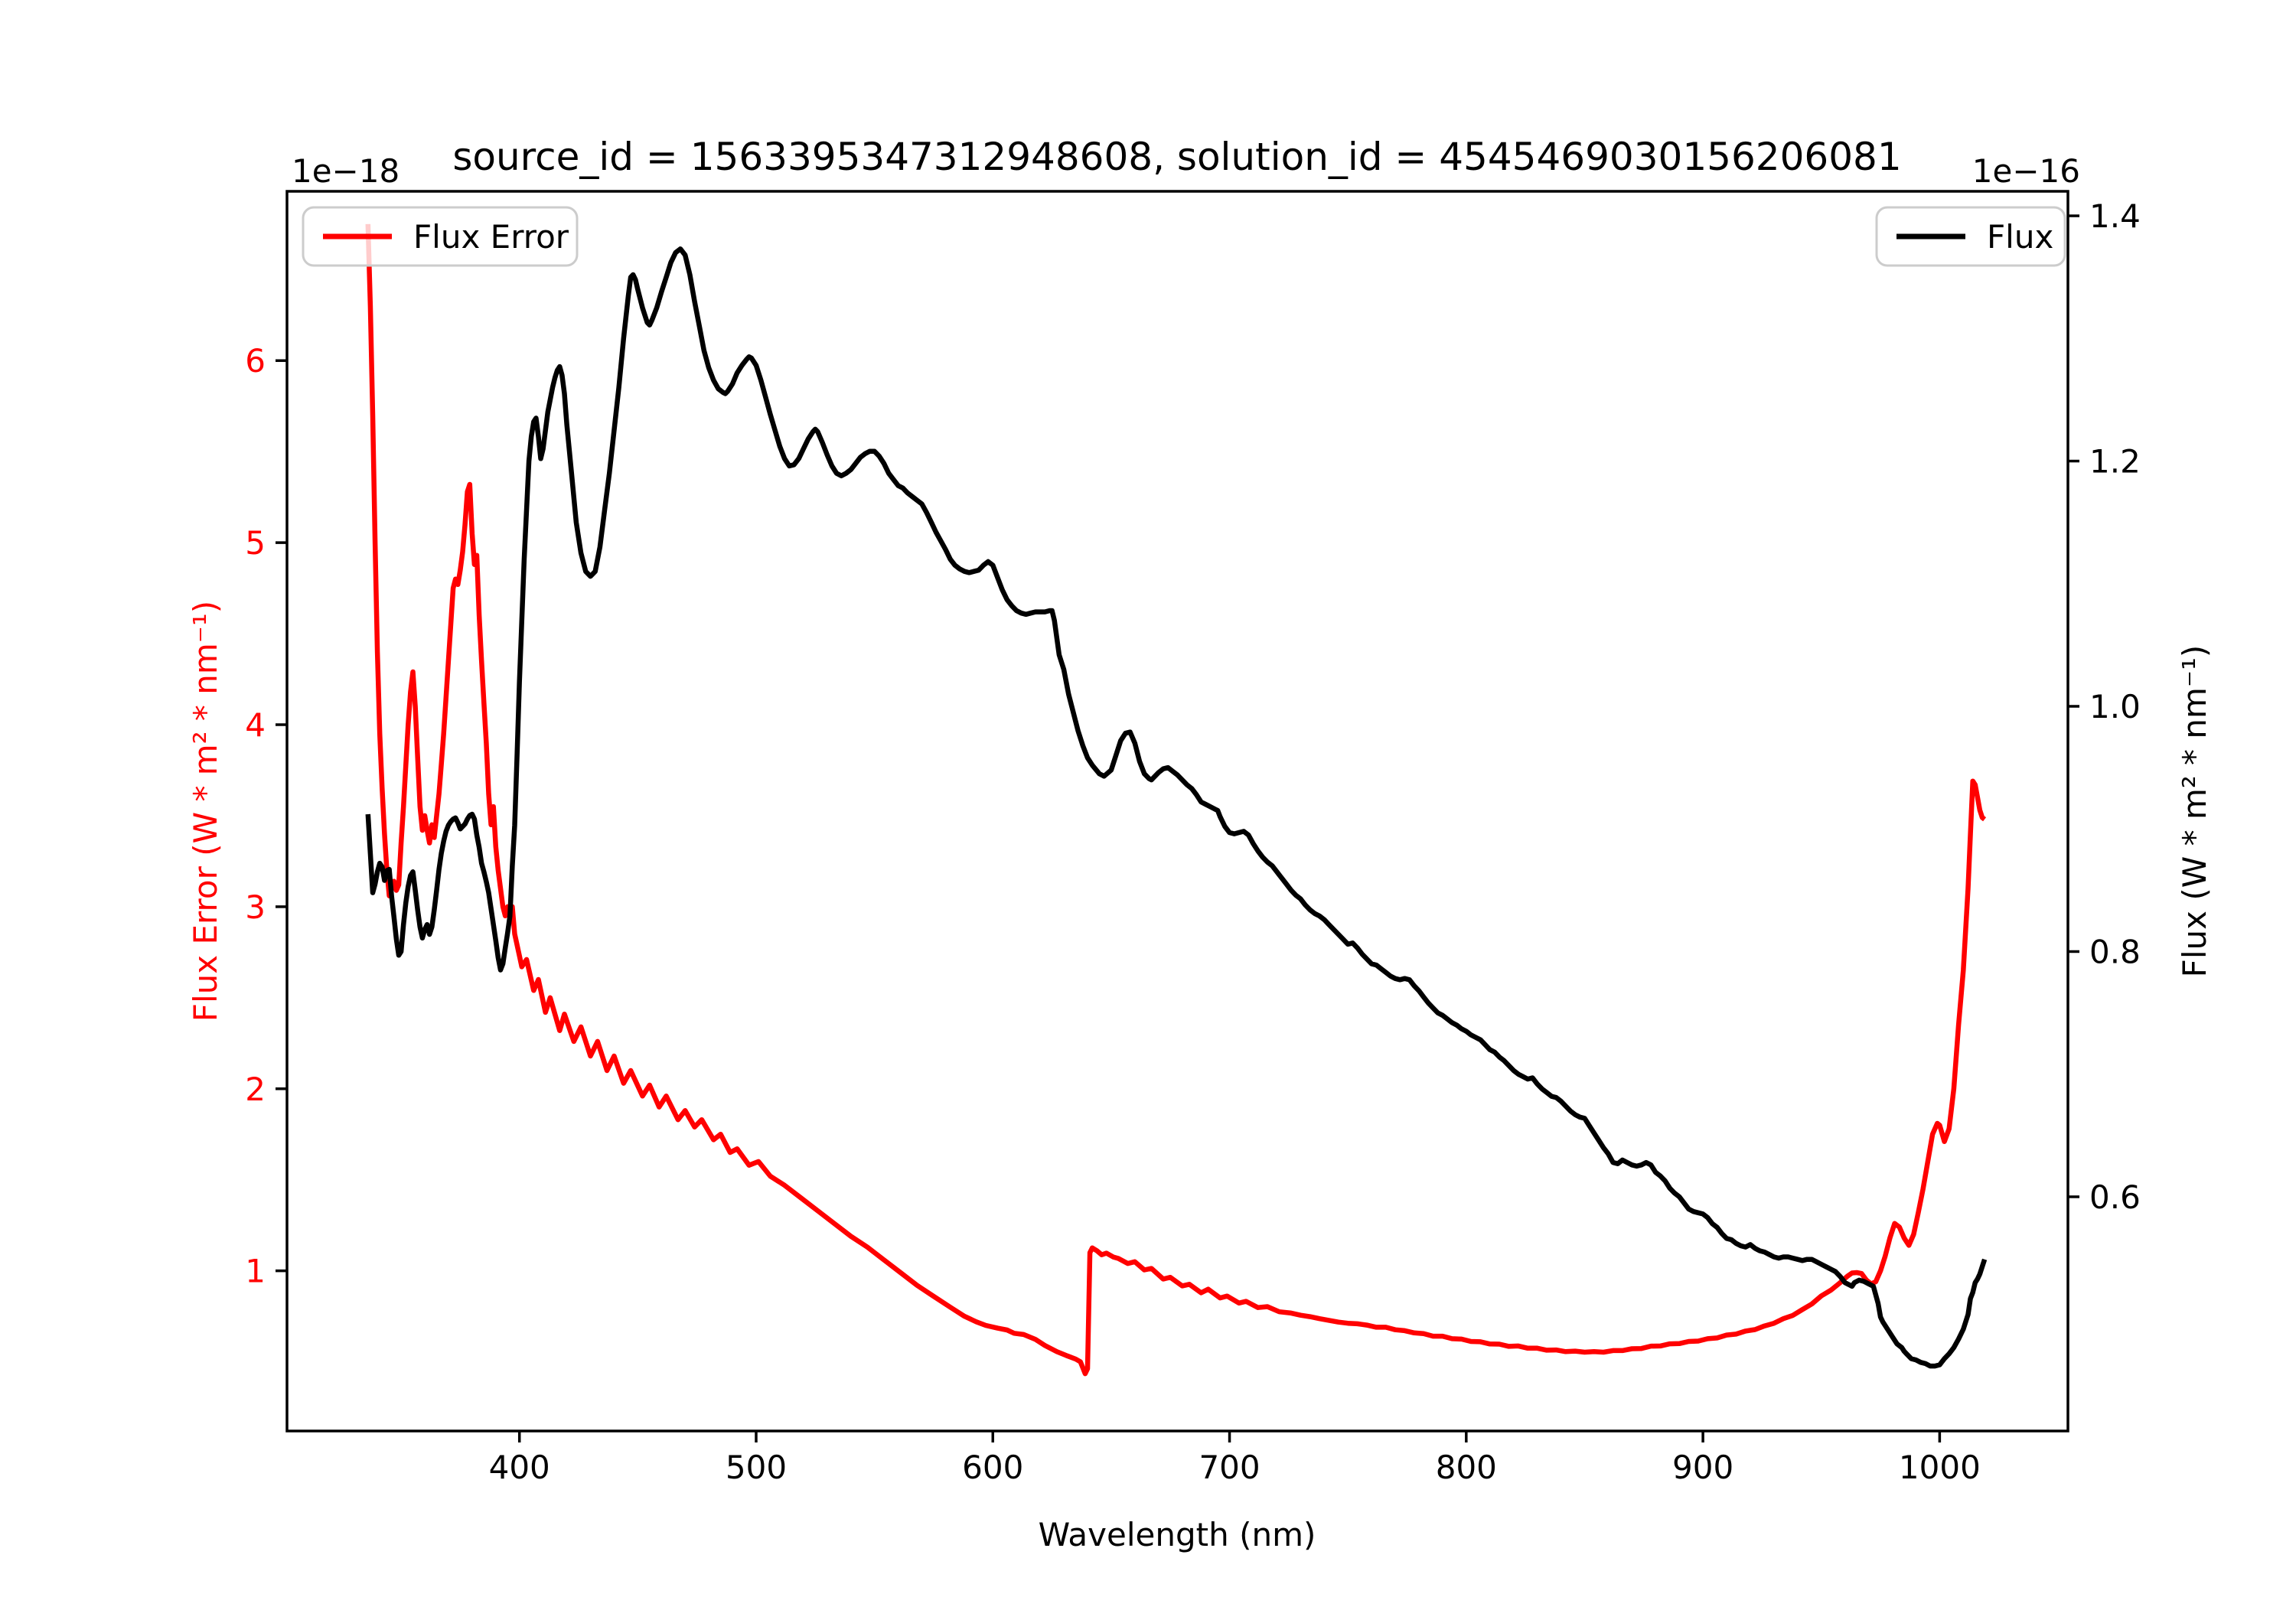 This screenshot has width=2296, height=1607. Describe the element at coordinates (2020, 237) in the screenshot. I see `legend-flux-label: Flux` at that location.